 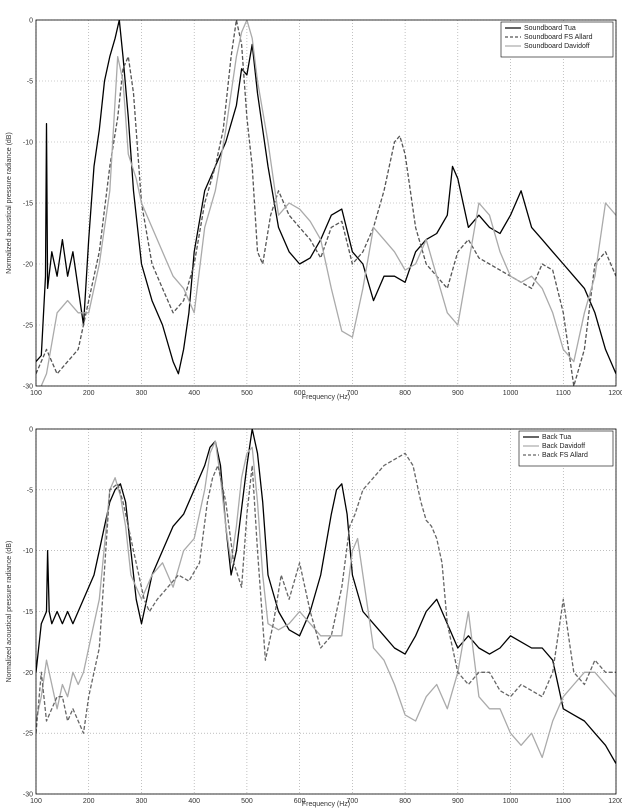 I want to click on legend-entry: Back FS Allard, so click(x=565, y=455).